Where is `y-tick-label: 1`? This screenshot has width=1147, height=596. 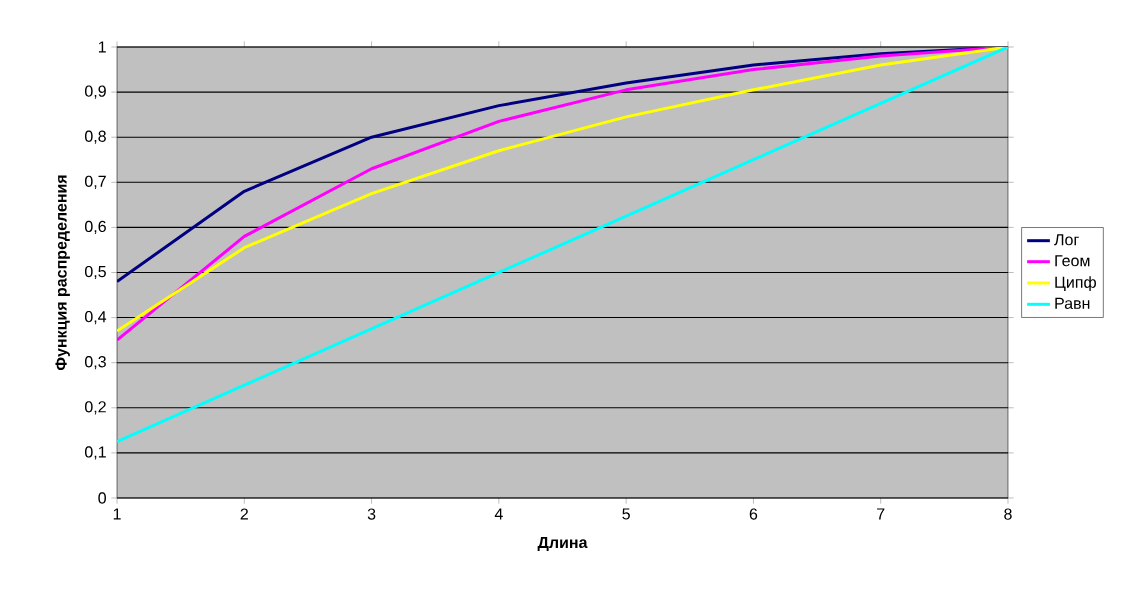 y-tick-label: 1 is located at coordinates (102, 47).